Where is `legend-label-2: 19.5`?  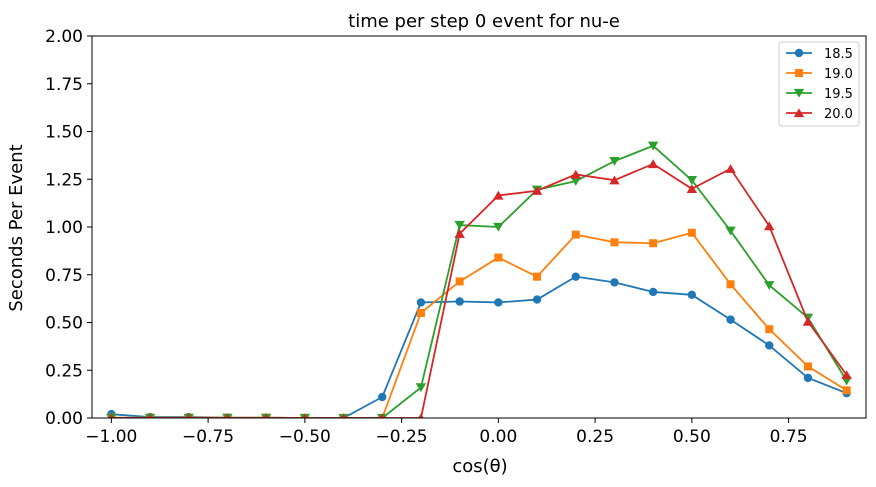
legend-label-2: 19.5 is located at coordinates (838, 94).